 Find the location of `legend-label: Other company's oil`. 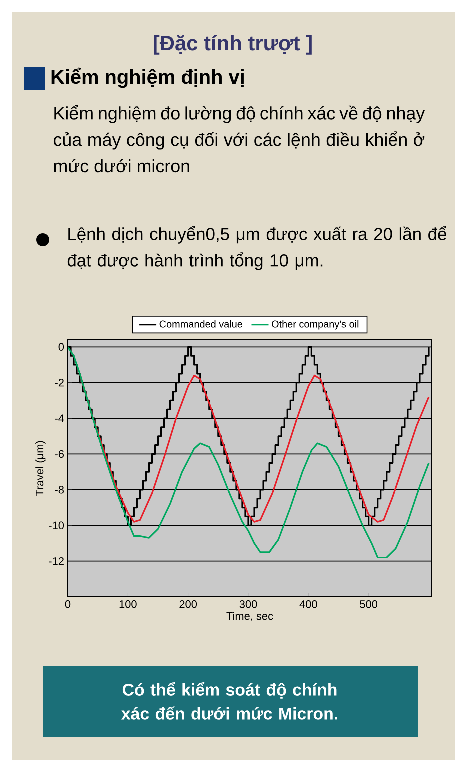

legend-label: Other company's oil is located at coordinates (315, 325).